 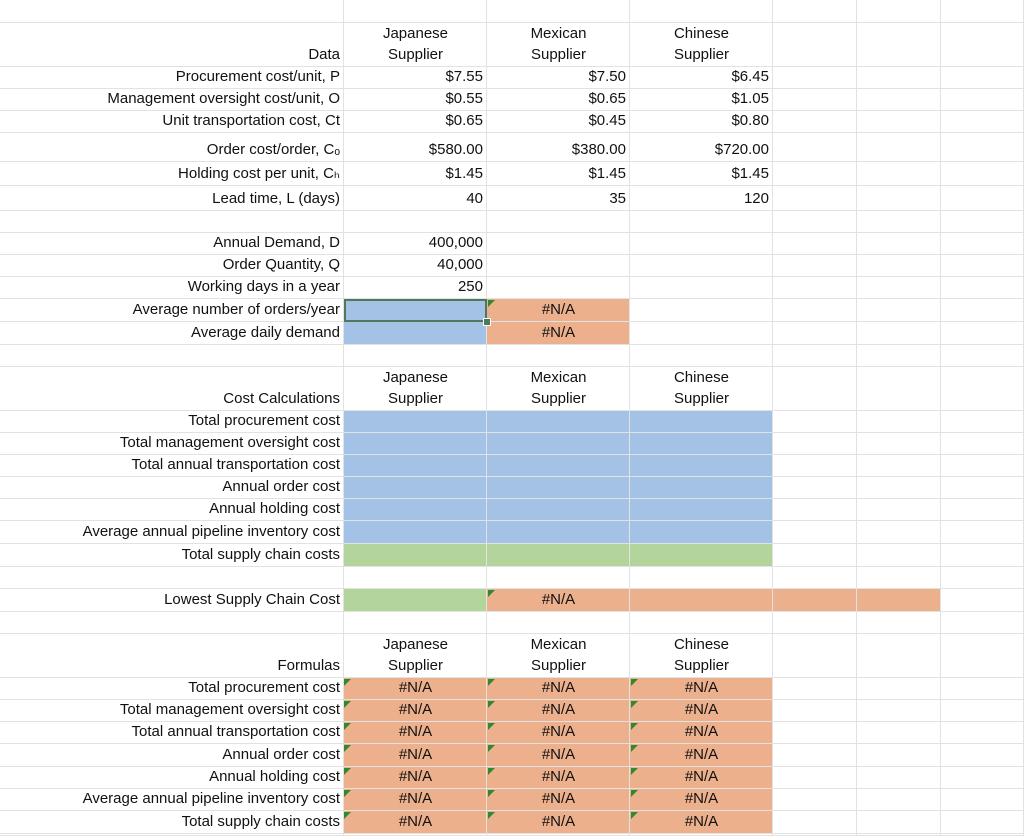 What do you see at coordinates (172, 755) in the screenshot?
I see `row-label: Annual order cost` at bounding box center [172, 755].